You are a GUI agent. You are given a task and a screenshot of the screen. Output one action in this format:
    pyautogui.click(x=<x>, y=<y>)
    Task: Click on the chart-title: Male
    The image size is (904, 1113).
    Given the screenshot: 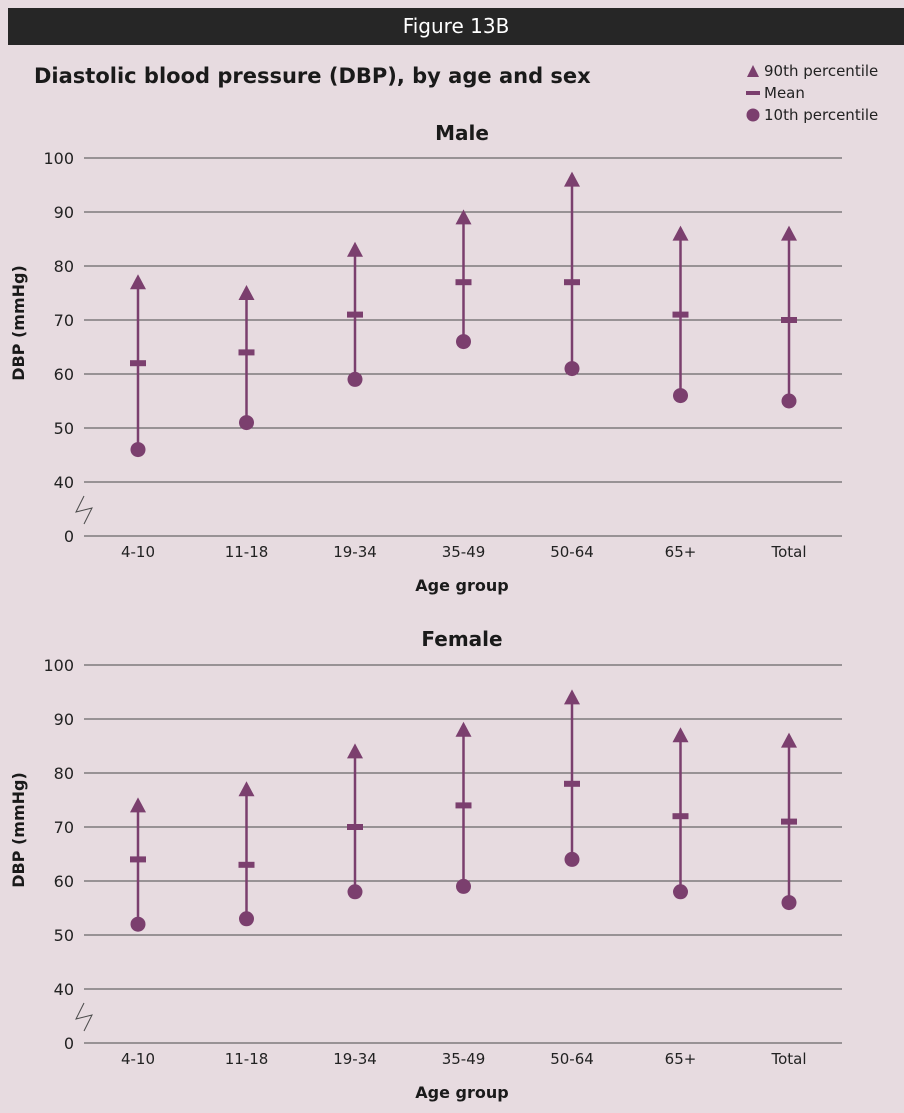 What is the action you would take?
    pyautogui.click(x=462, y=133)
    